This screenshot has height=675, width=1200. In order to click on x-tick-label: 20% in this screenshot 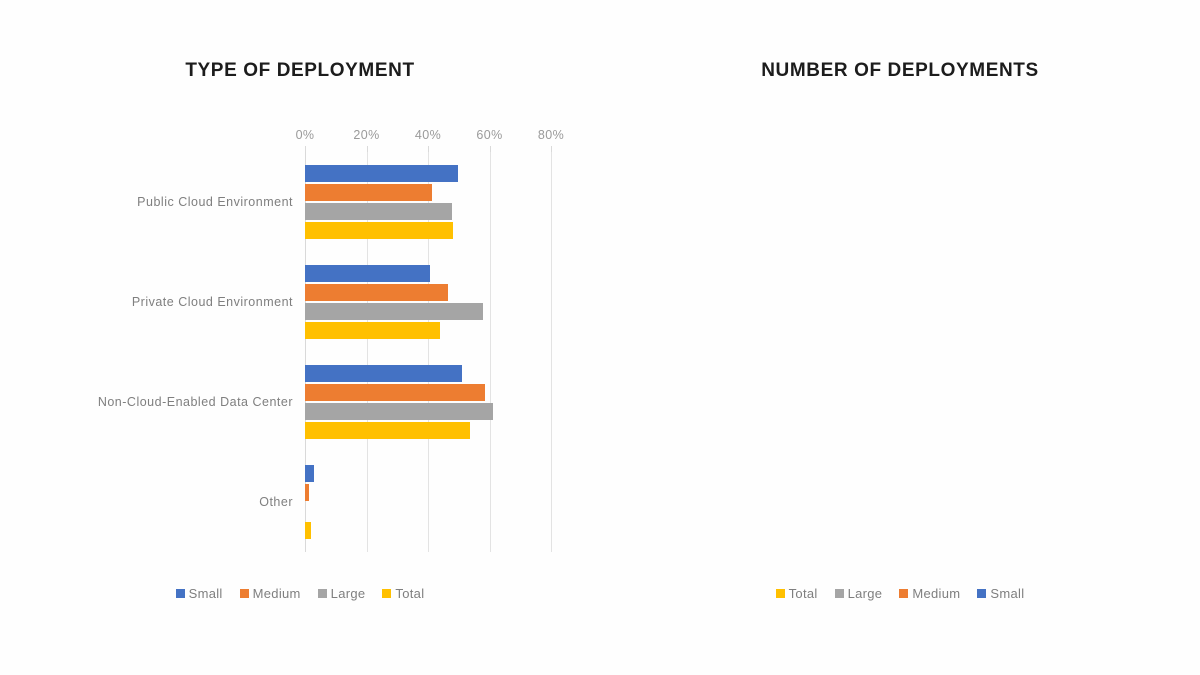, I will do `click(366, 135)`.